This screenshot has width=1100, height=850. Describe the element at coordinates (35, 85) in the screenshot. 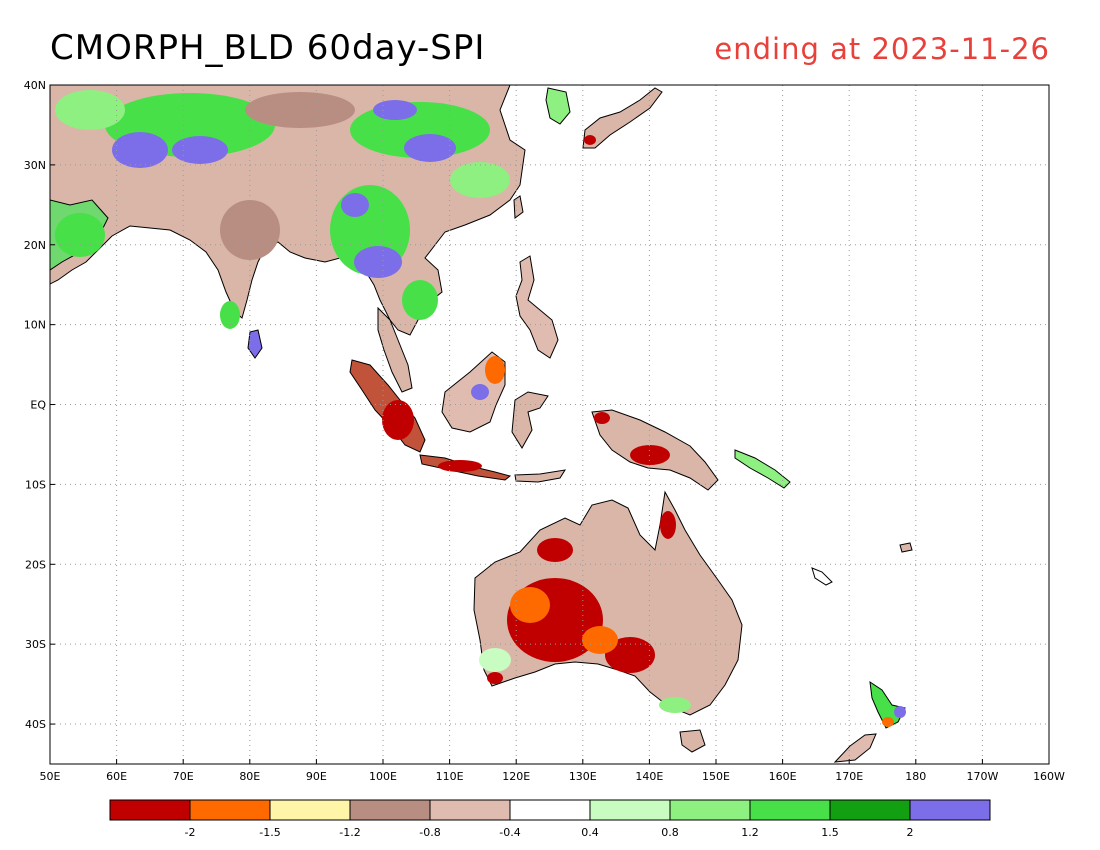

I see `tick-label-lat: 40N` at that location.